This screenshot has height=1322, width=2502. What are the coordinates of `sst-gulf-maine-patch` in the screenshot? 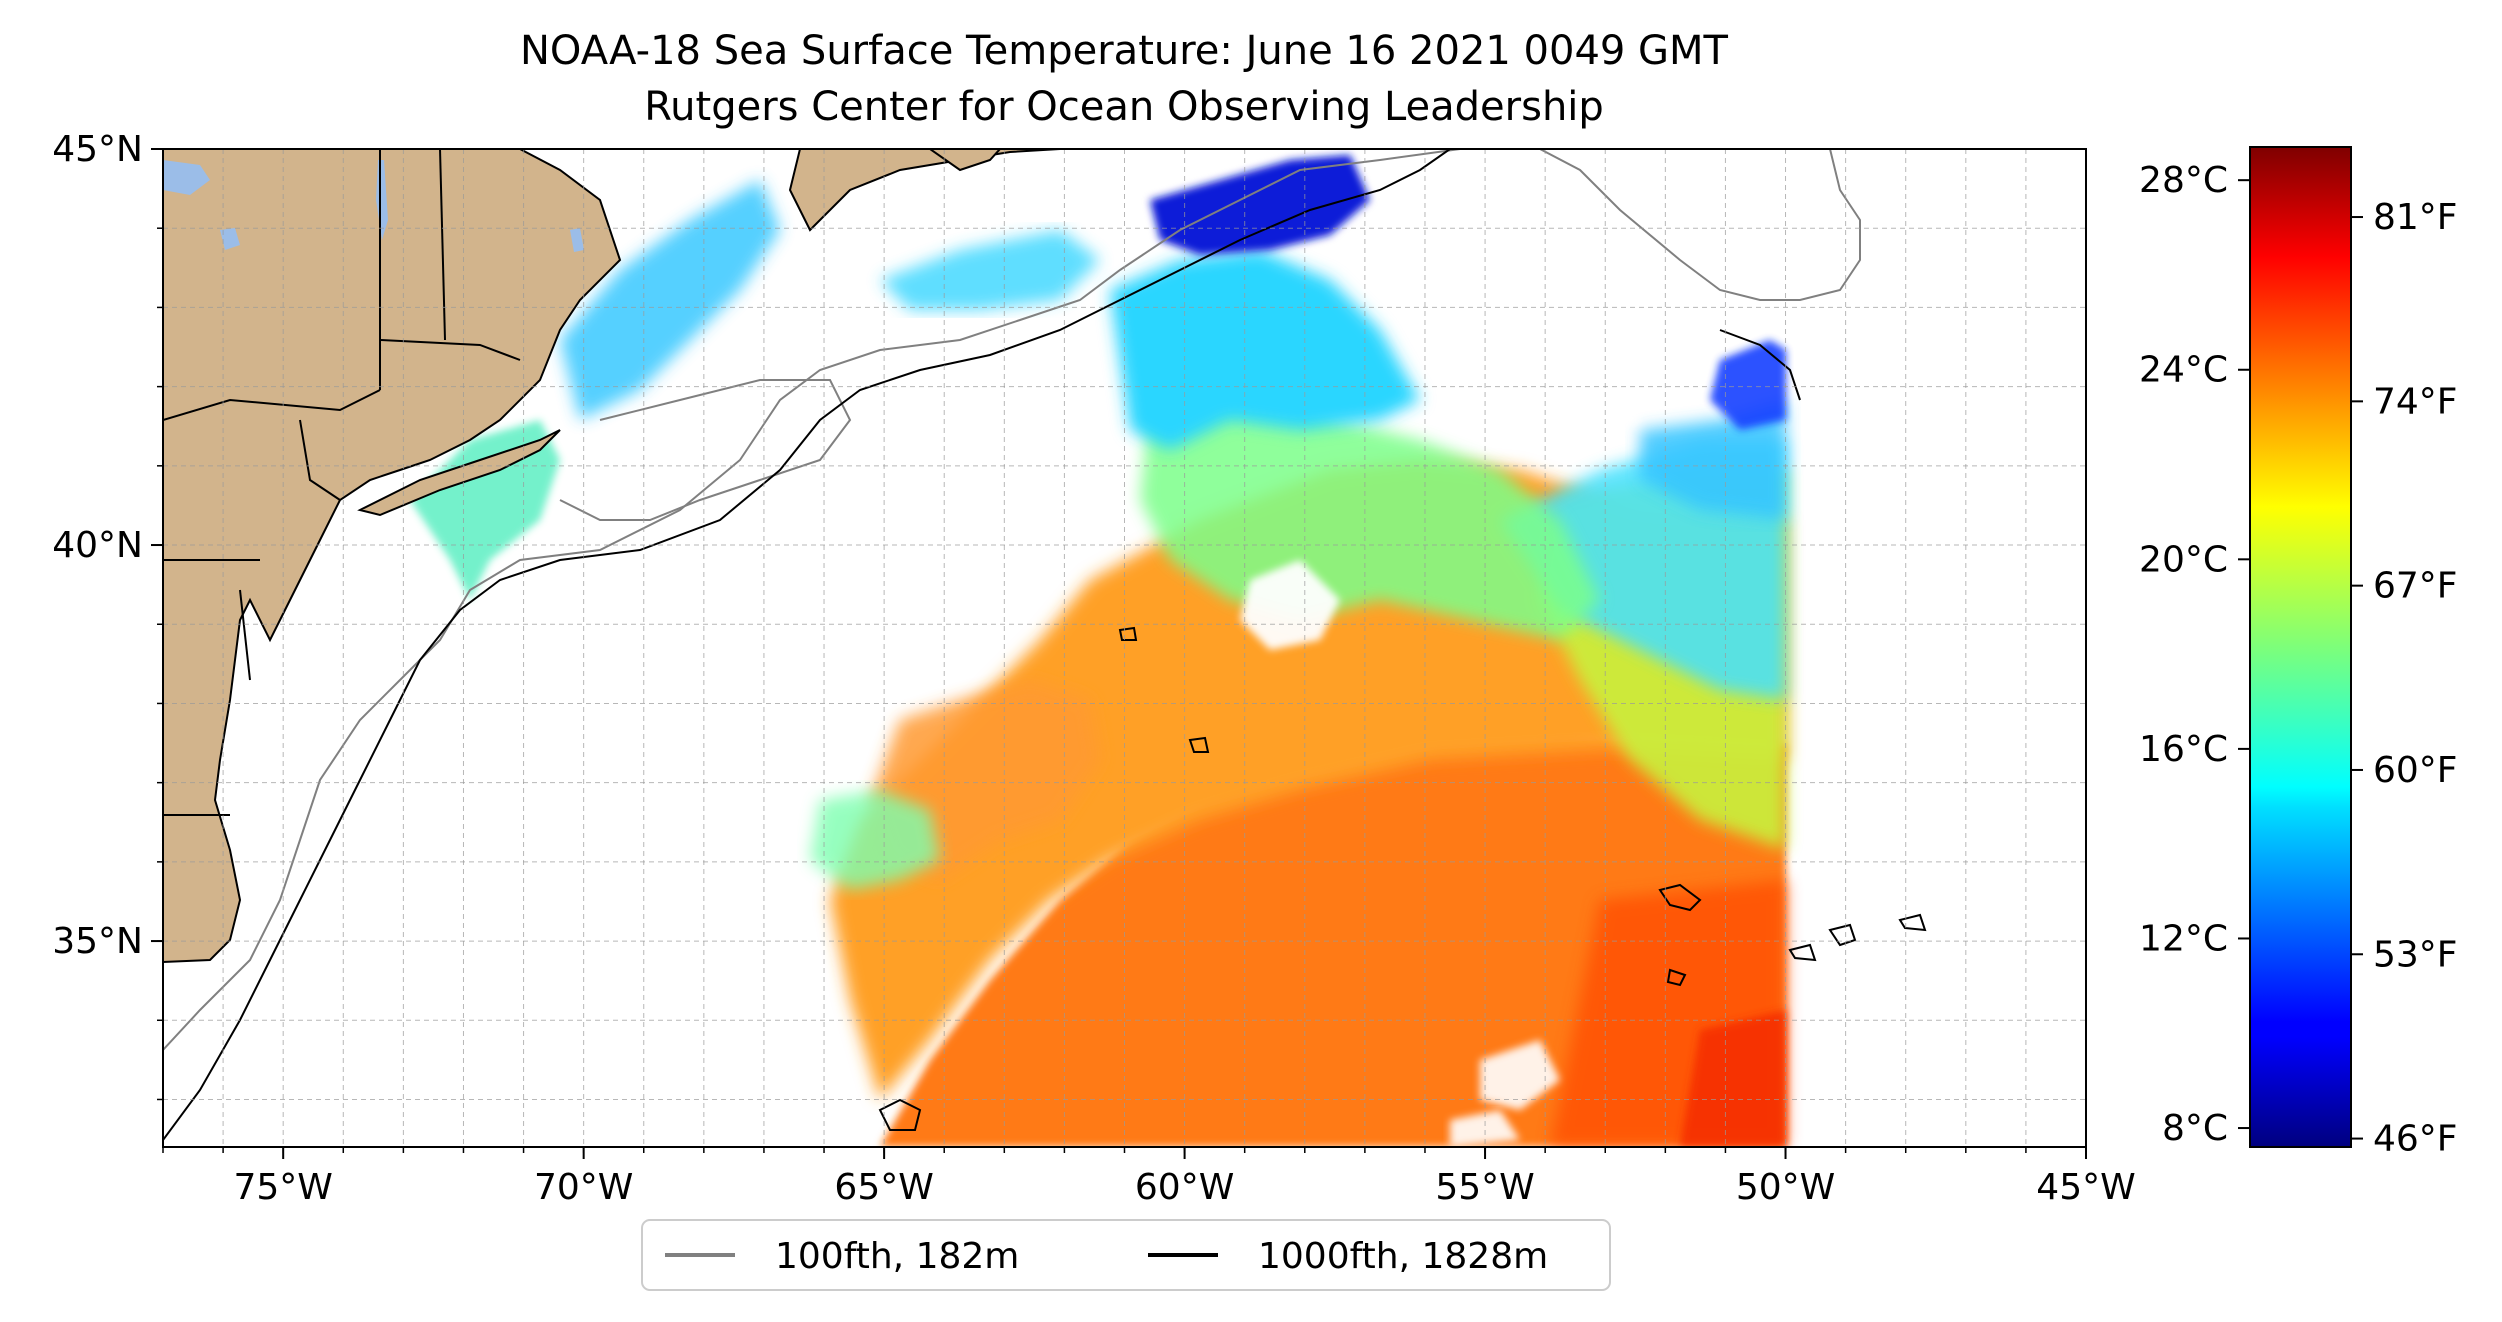 It's located at (670, 300).